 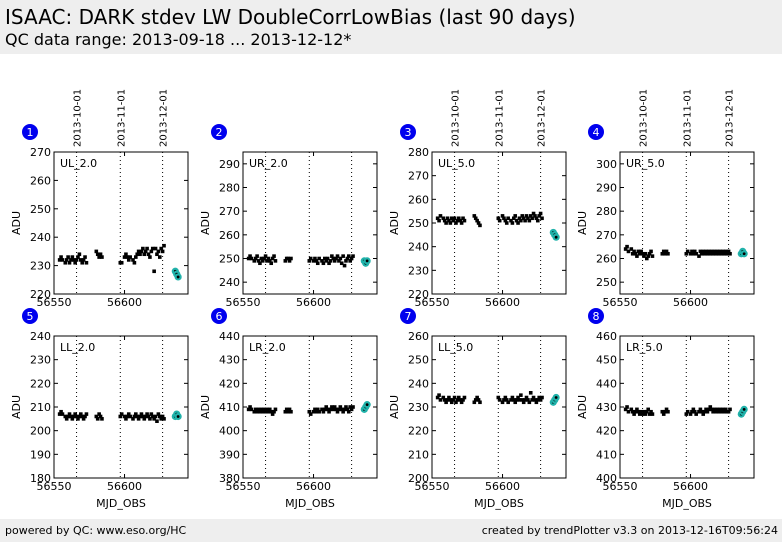 What do you see at coordinates (229, 235) in the screenshot?
I see `y-tick-label: 260` at bounding box center [229, 235].